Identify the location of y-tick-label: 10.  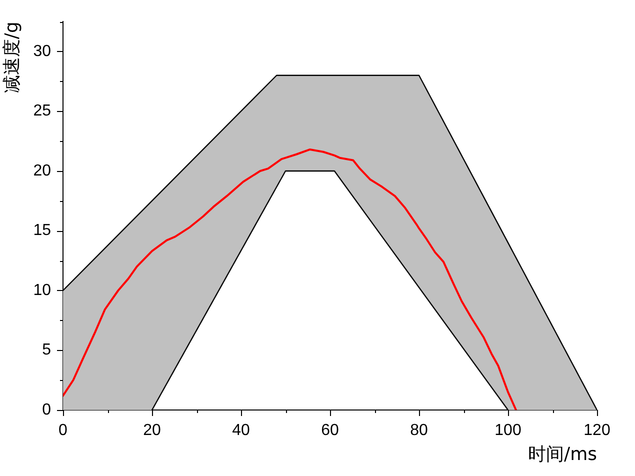
(42, 290).